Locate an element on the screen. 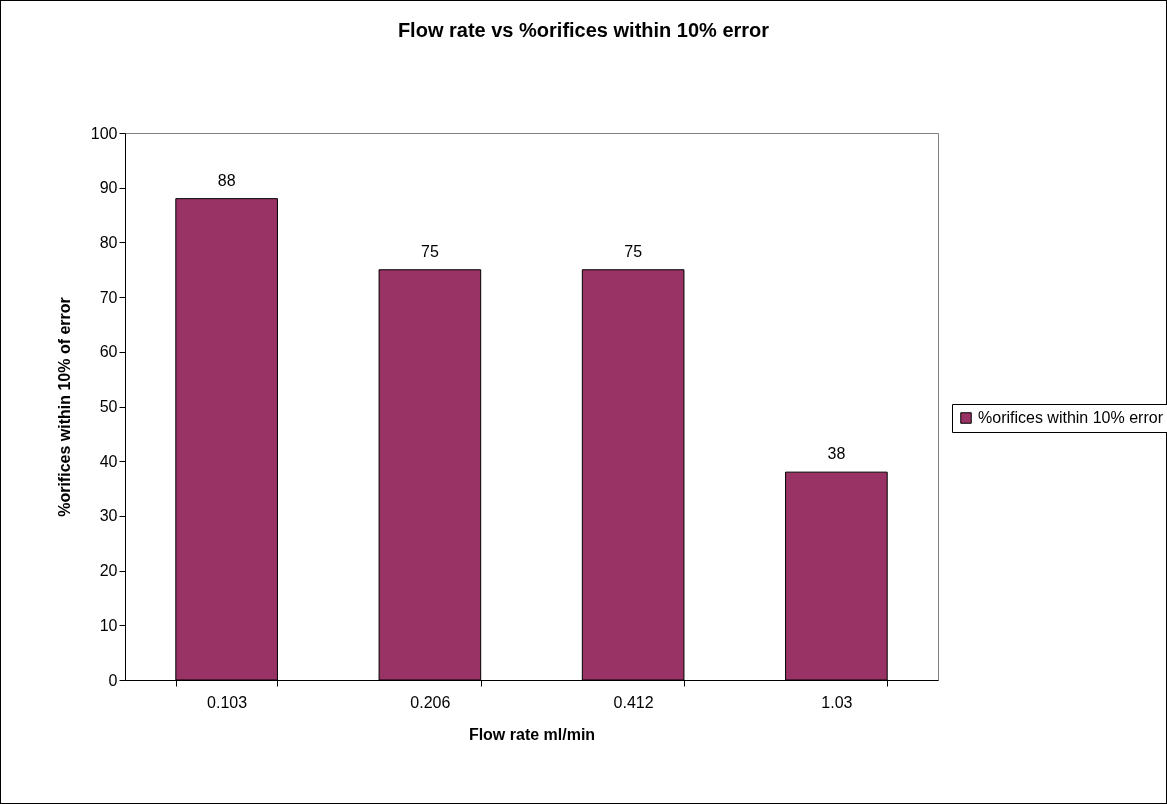  x-axis-title: Flow rate ml/min is located at coordinates (532, 734).